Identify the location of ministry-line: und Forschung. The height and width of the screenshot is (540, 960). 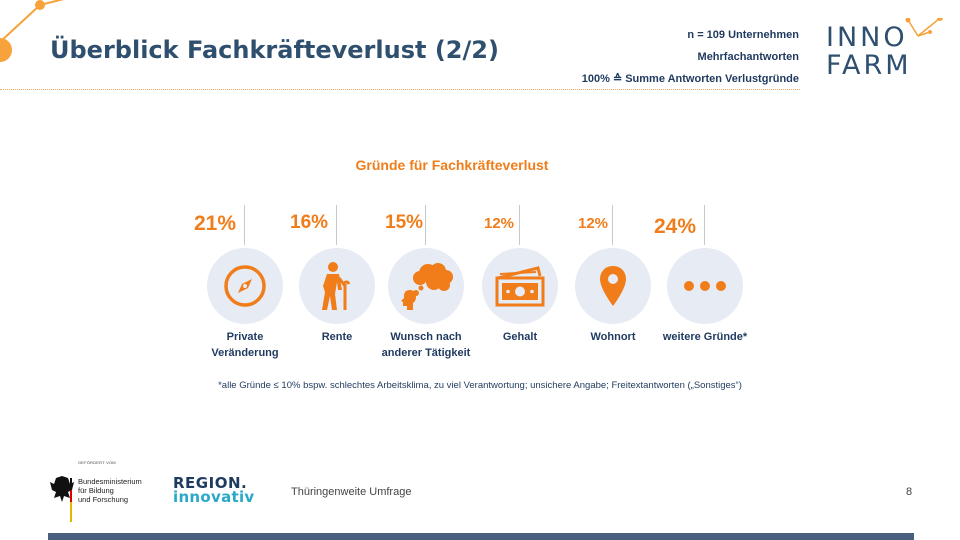
(103, 499).